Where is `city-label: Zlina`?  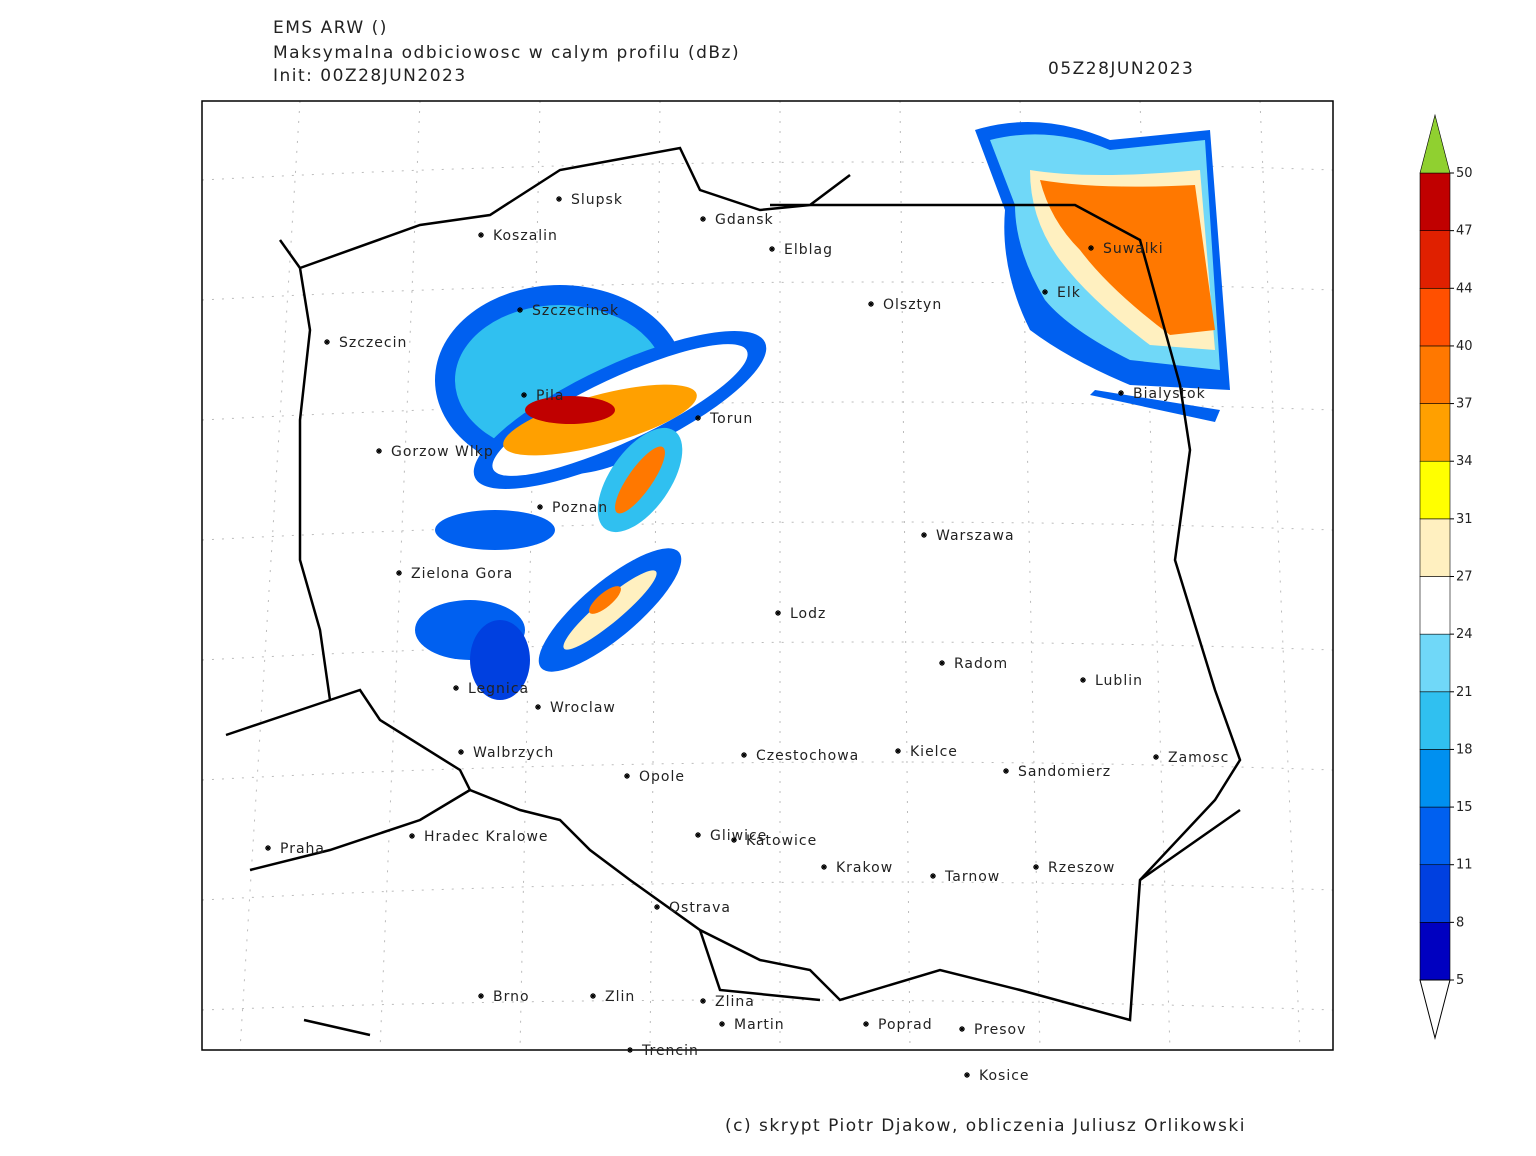
city-label: Zlina is located at coordinates (735, 1002).